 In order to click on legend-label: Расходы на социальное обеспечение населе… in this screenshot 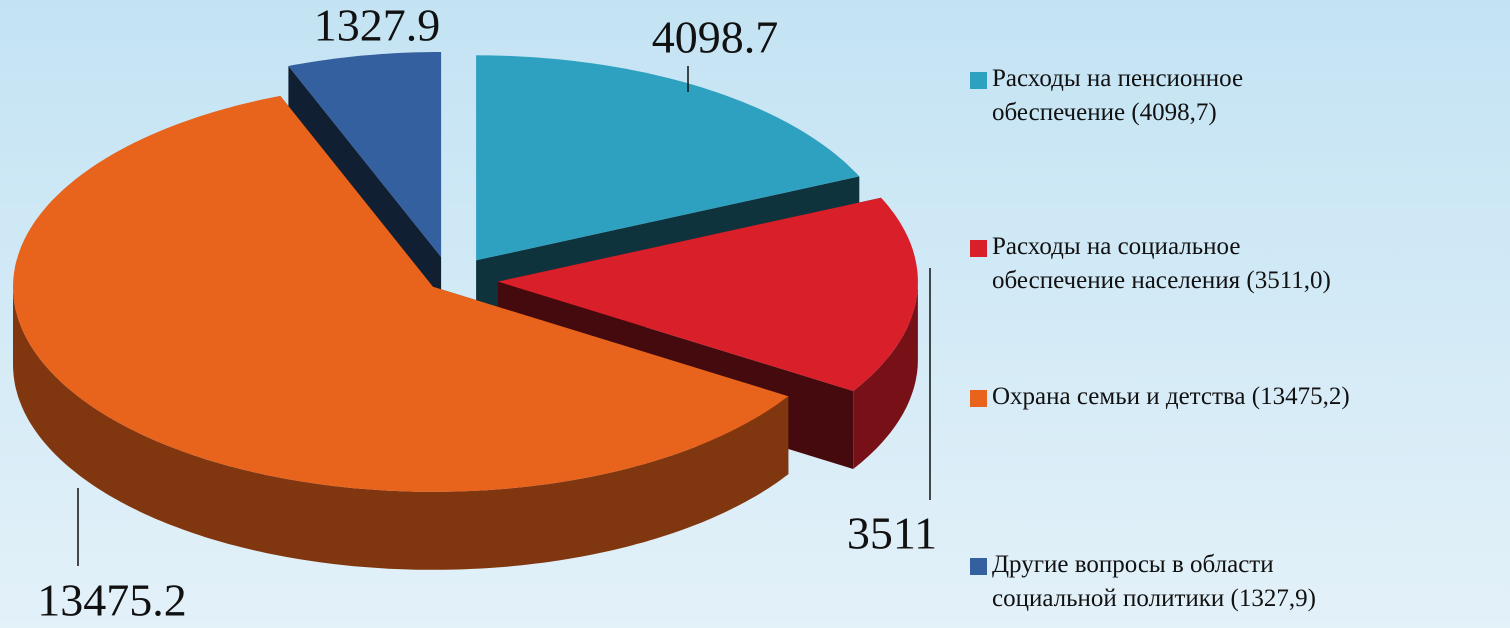, I will do `click(1161, 263)`.